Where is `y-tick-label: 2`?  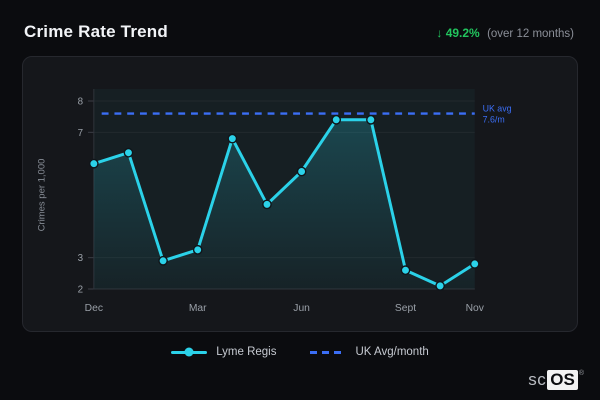
y-tick-label: 2 is located at coordinates (80, 289).